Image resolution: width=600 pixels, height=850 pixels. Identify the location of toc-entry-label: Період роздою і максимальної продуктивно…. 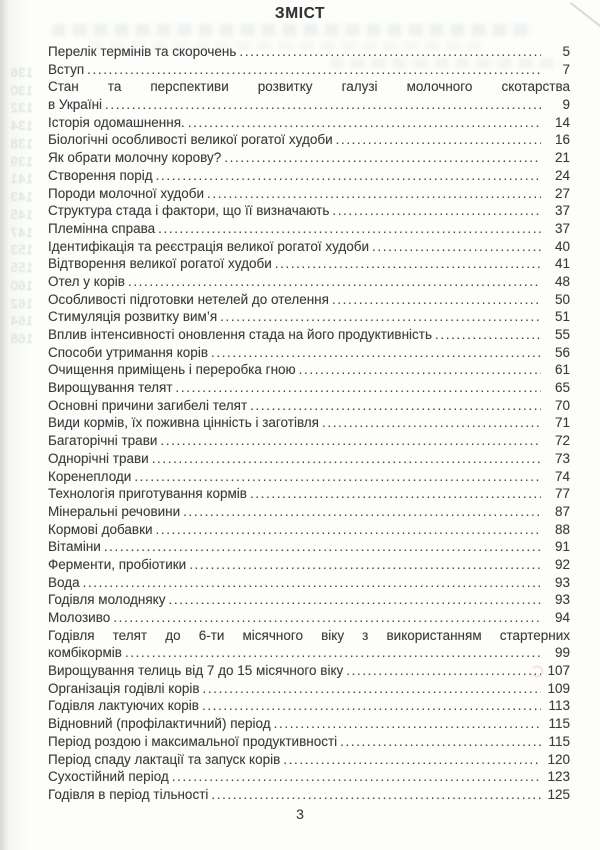
(193, 741).